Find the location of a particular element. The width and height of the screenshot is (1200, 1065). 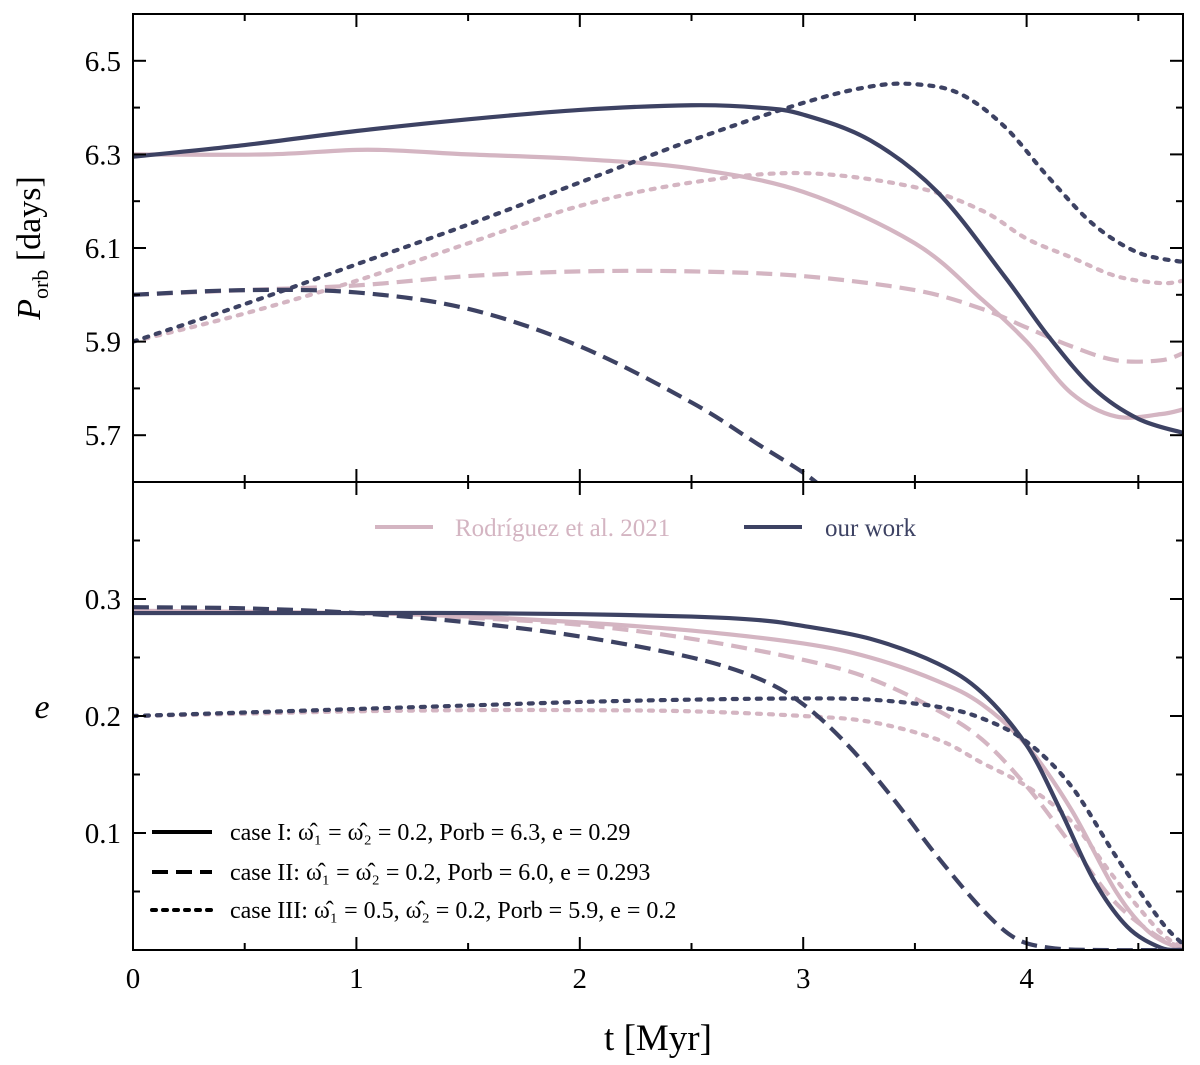

porb-rodriguez-dotted-line is located at coordinates (658, 257).